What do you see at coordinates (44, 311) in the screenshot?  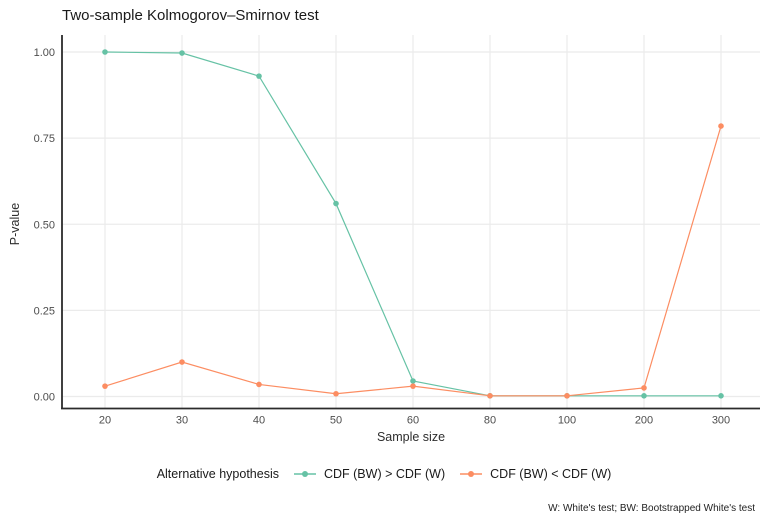 I see `y-tick-label: 0.25` at bounding box center [44, 311].